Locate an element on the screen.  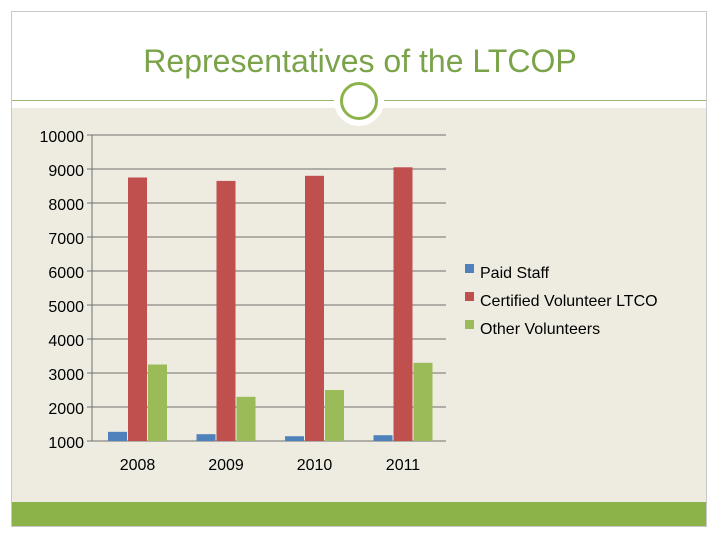
x-tick-label: 2010 is located at coordinates (315, 465).